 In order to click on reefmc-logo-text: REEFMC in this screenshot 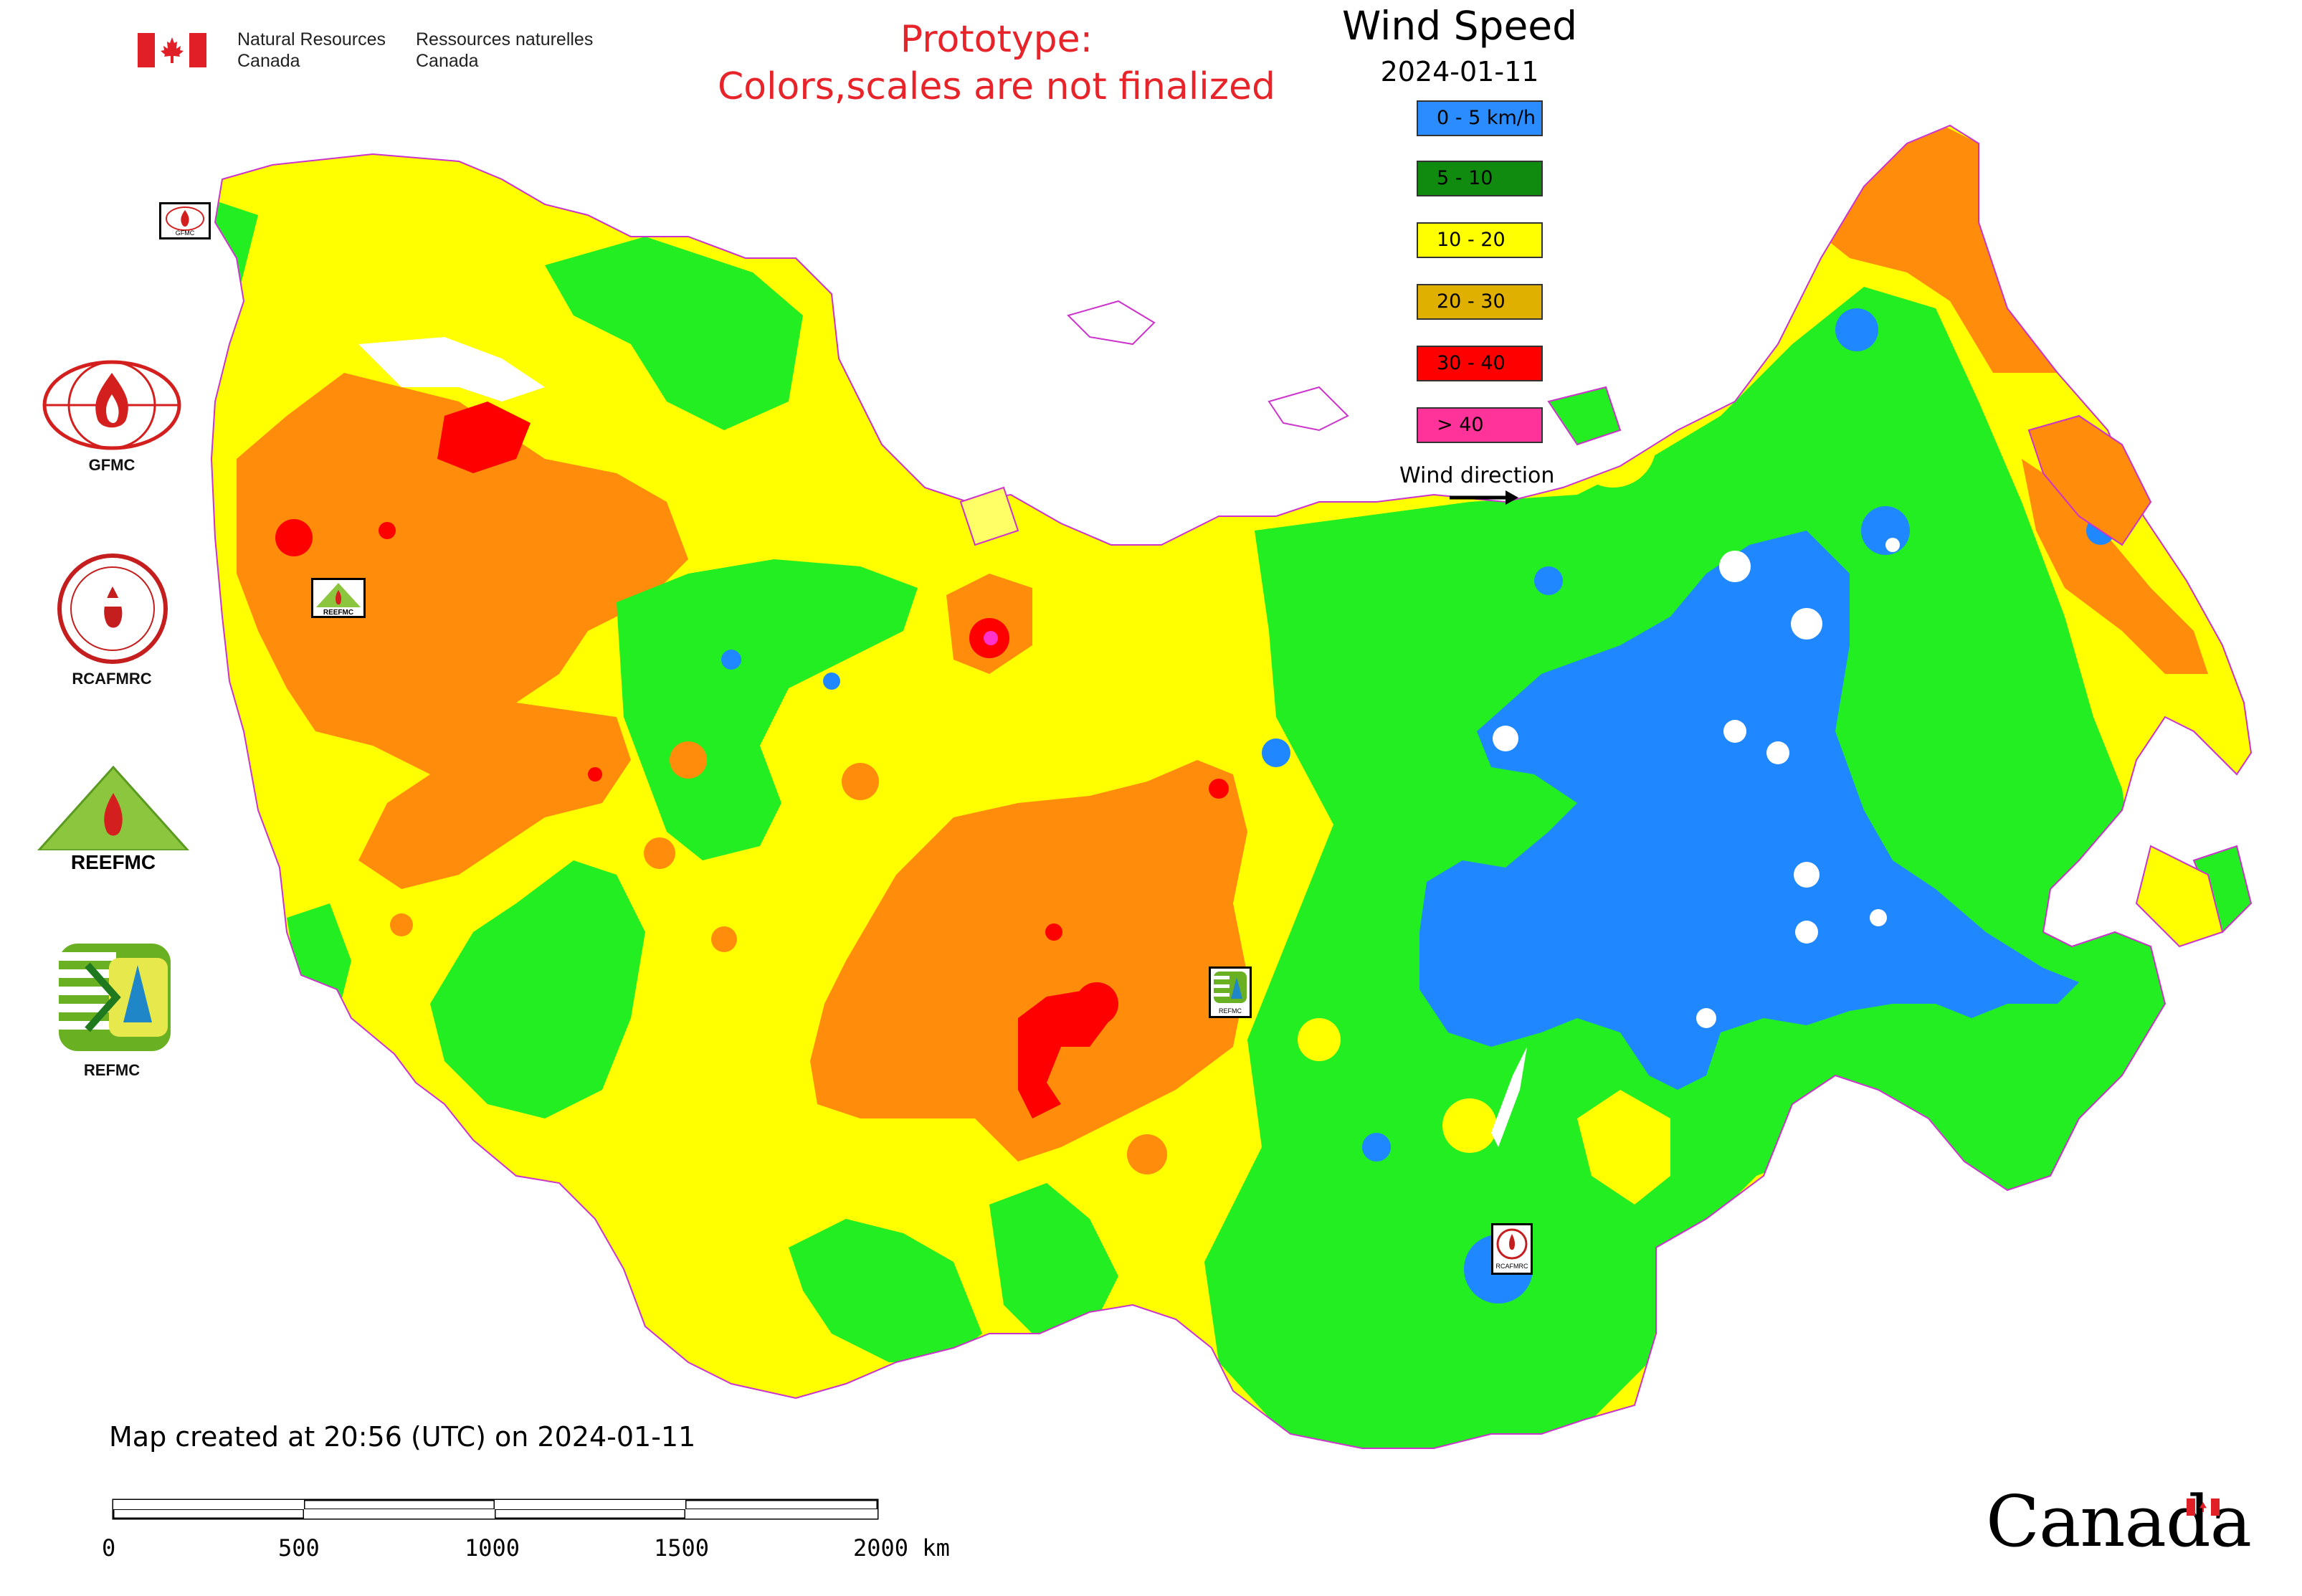, I will do `click(113, 861)`.